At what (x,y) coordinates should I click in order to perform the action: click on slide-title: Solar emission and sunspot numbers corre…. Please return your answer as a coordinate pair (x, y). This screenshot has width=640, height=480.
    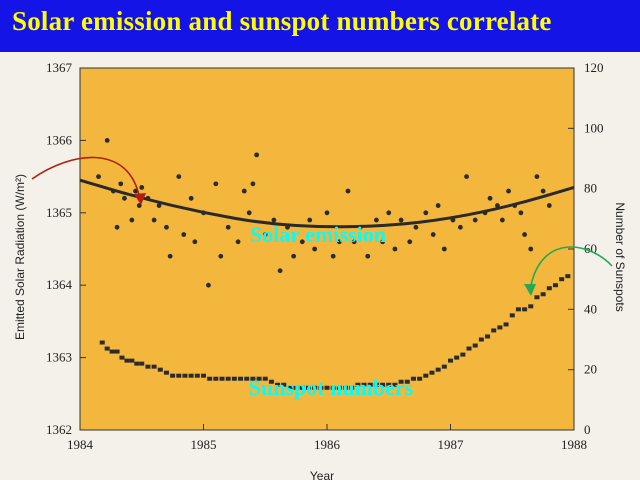
    Looking at the image, I should click on (282, 21).